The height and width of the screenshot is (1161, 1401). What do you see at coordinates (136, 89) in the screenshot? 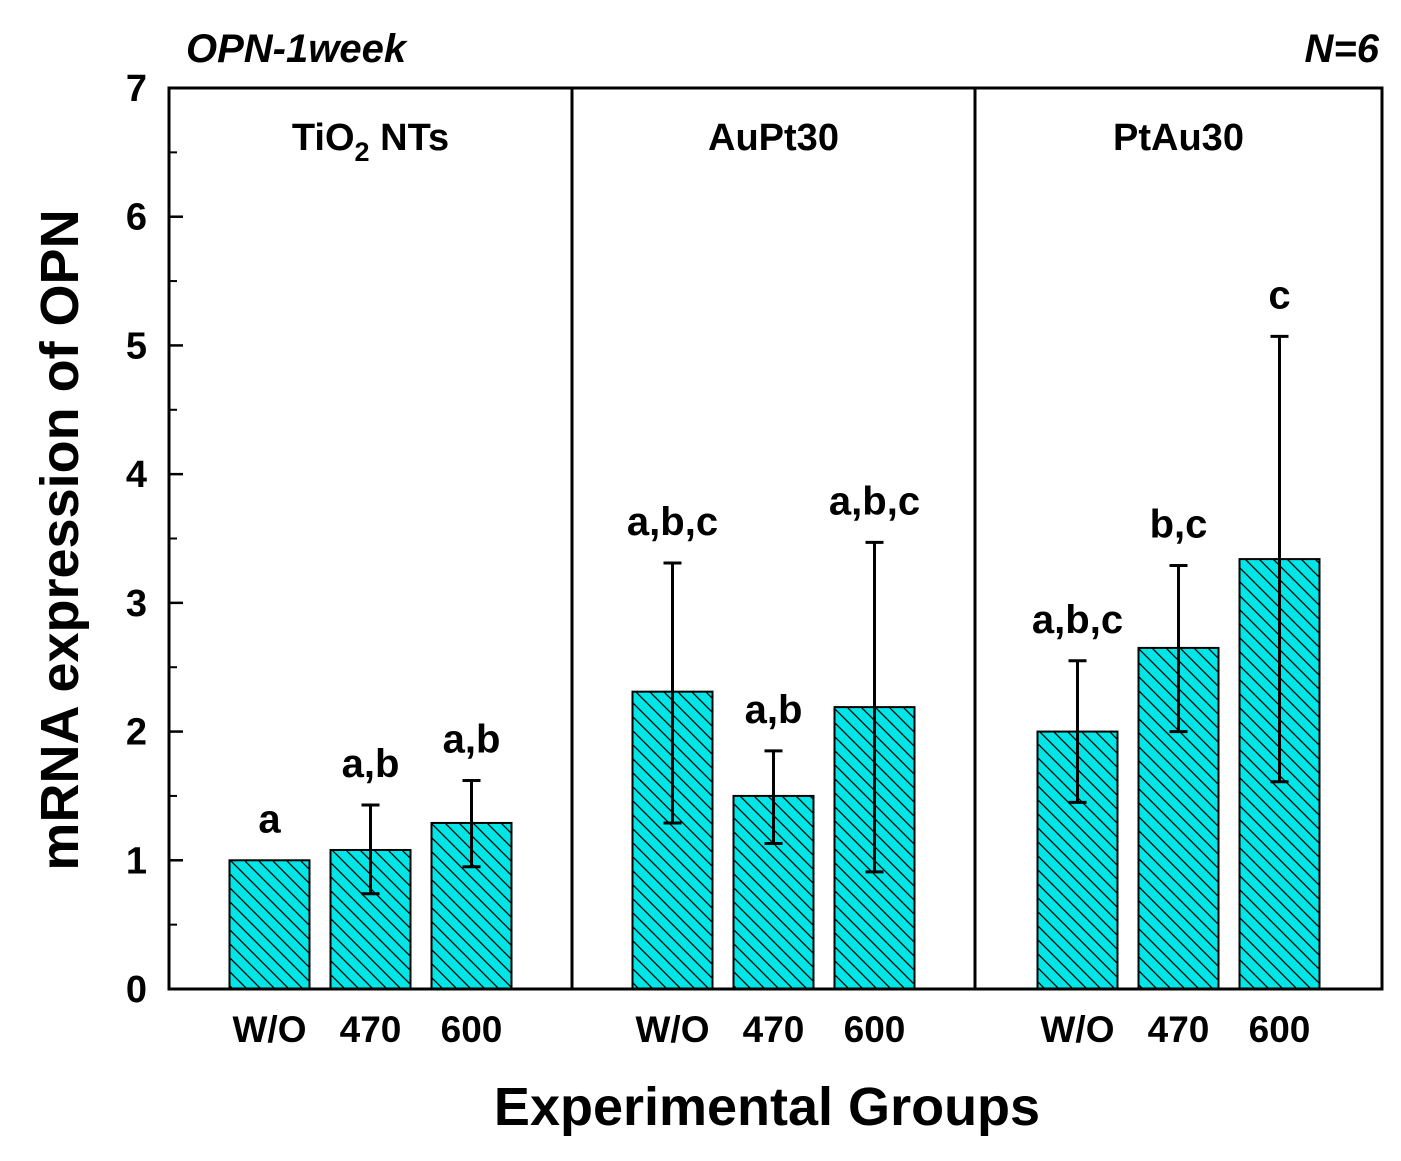
I see `y-tick-label: 7` at bounding box center [136, 89].